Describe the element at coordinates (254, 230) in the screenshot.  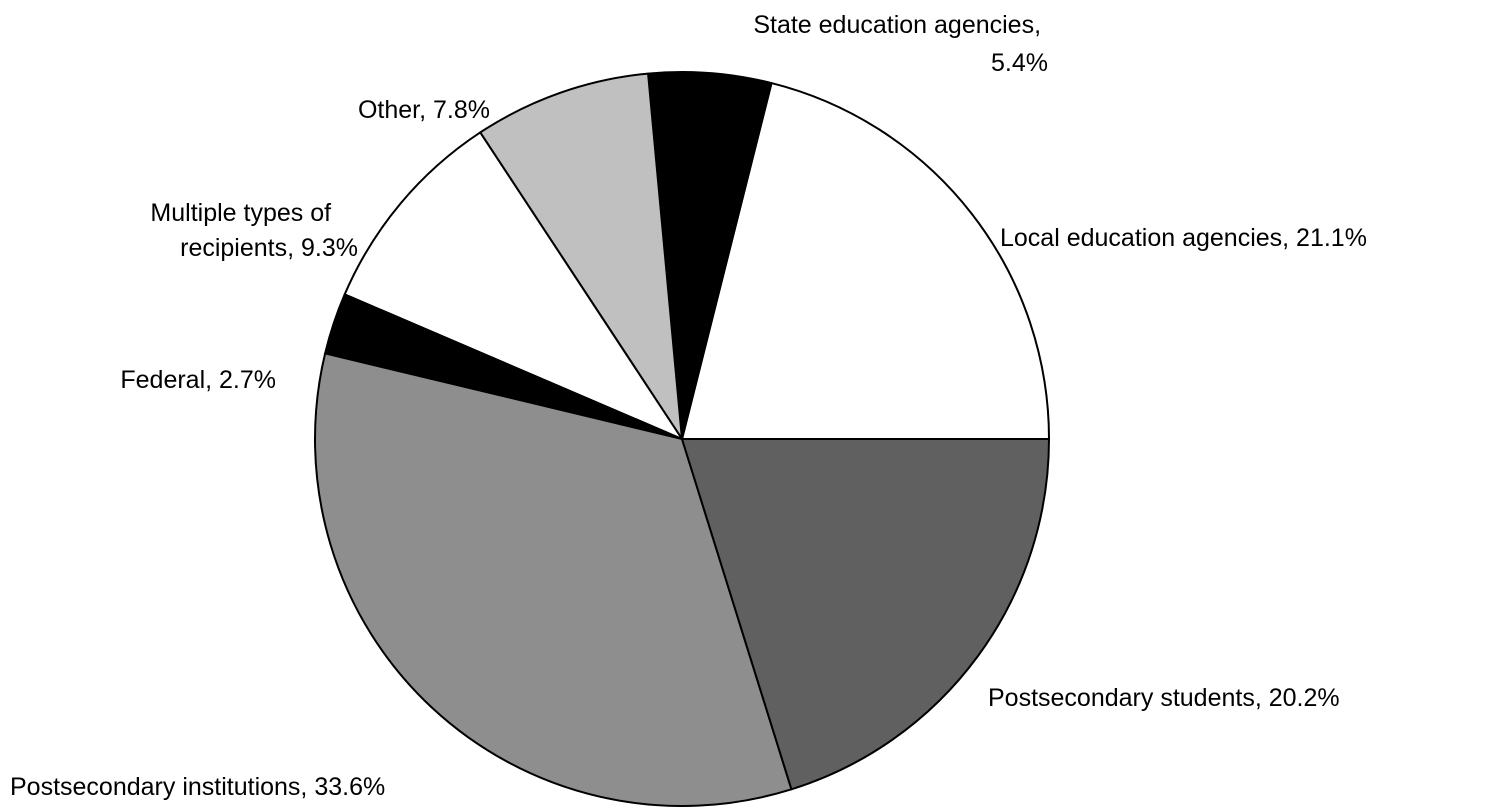
I see `label-multiple-types-of-recipients: Multiple types of recipients, 9.3%` at that location.